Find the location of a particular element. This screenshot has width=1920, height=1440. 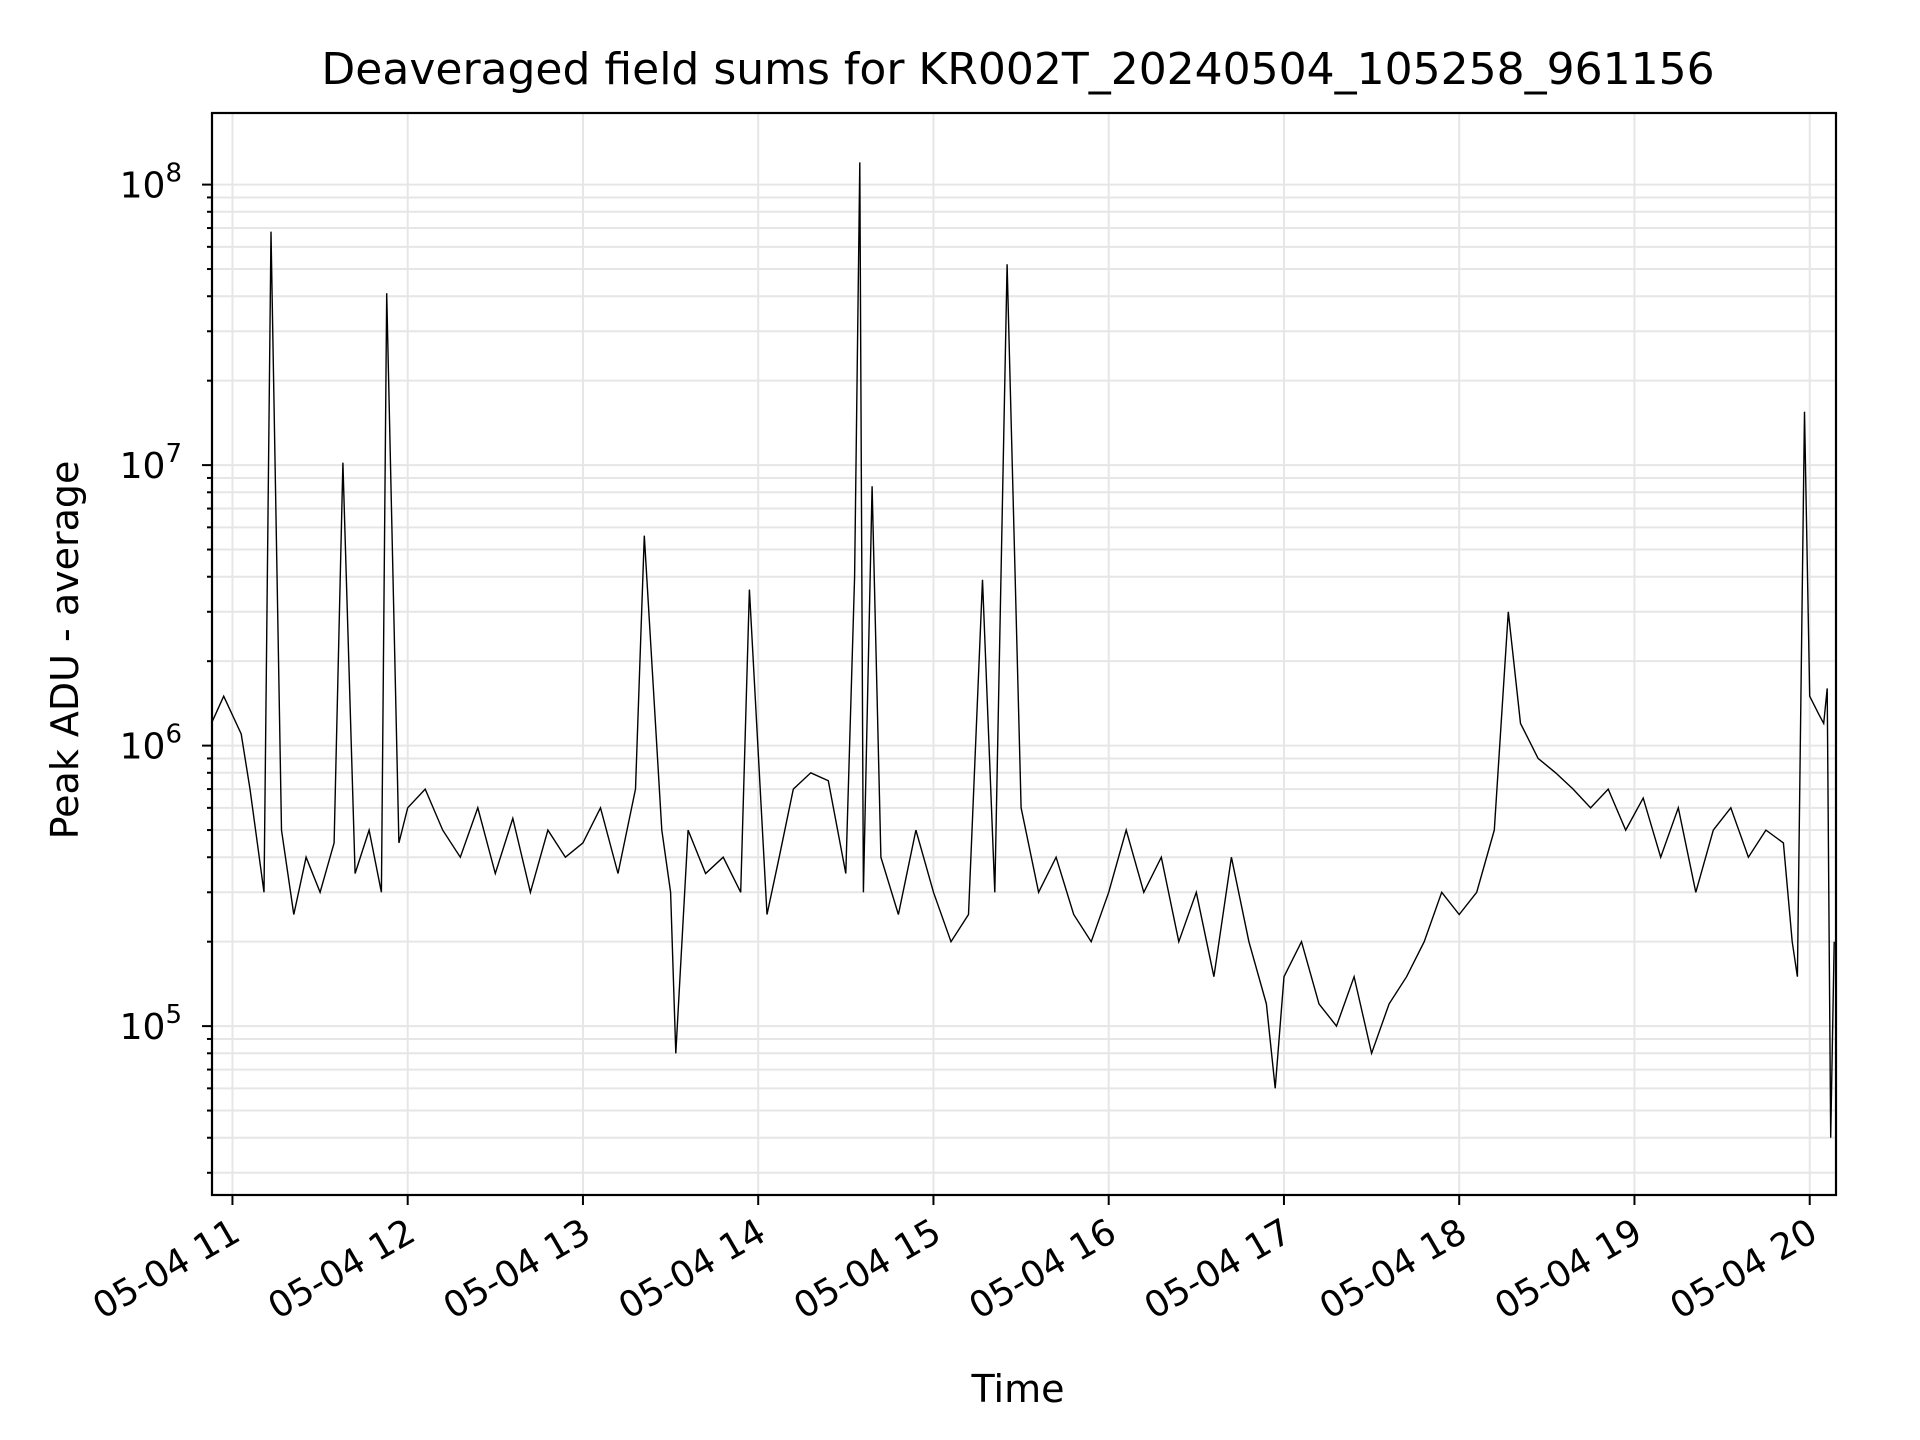

y-tick-label: 10⁸ is located at coordinates (151, 183).